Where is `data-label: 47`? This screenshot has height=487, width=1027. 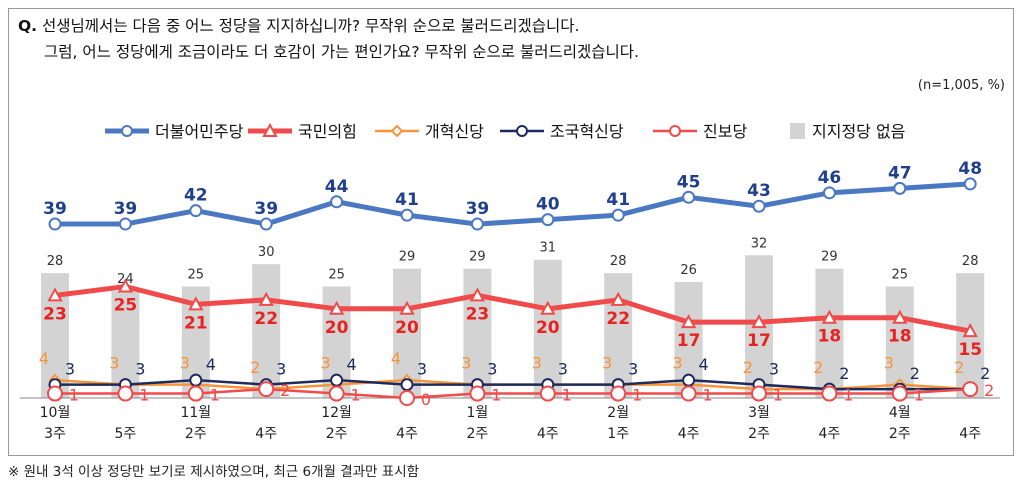 data-label: 47 is located at coordinates (900, 173).